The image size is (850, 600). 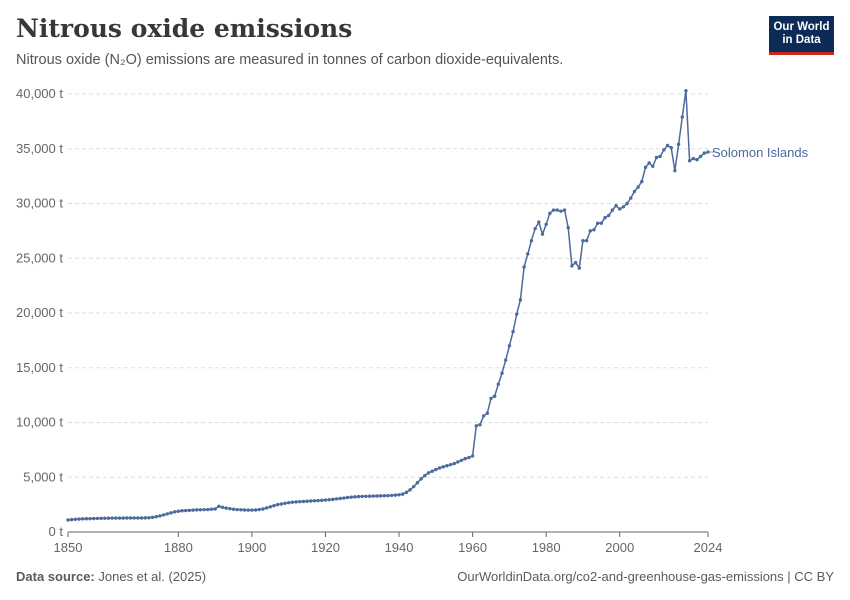 I want to click on data-source-label: Data source:, so click(x=55, y=576).